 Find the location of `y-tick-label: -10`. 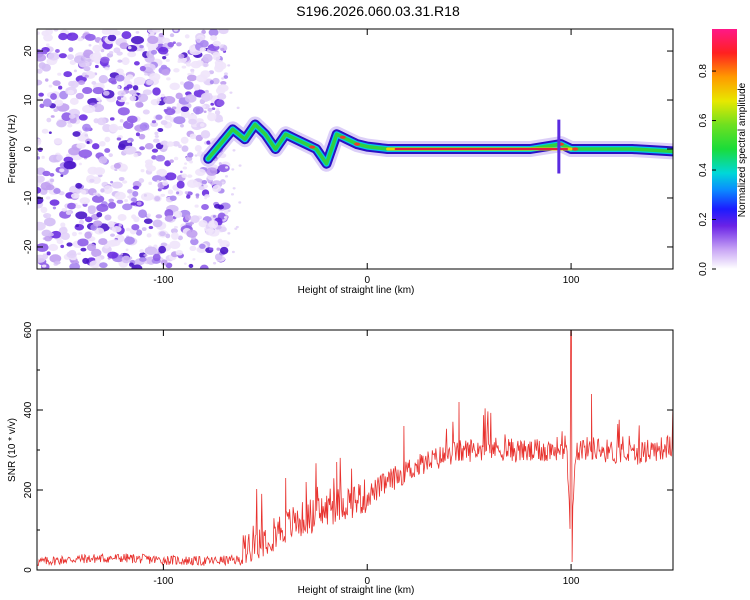

y-tick-label: -10 is located at coordinates (28, 197).